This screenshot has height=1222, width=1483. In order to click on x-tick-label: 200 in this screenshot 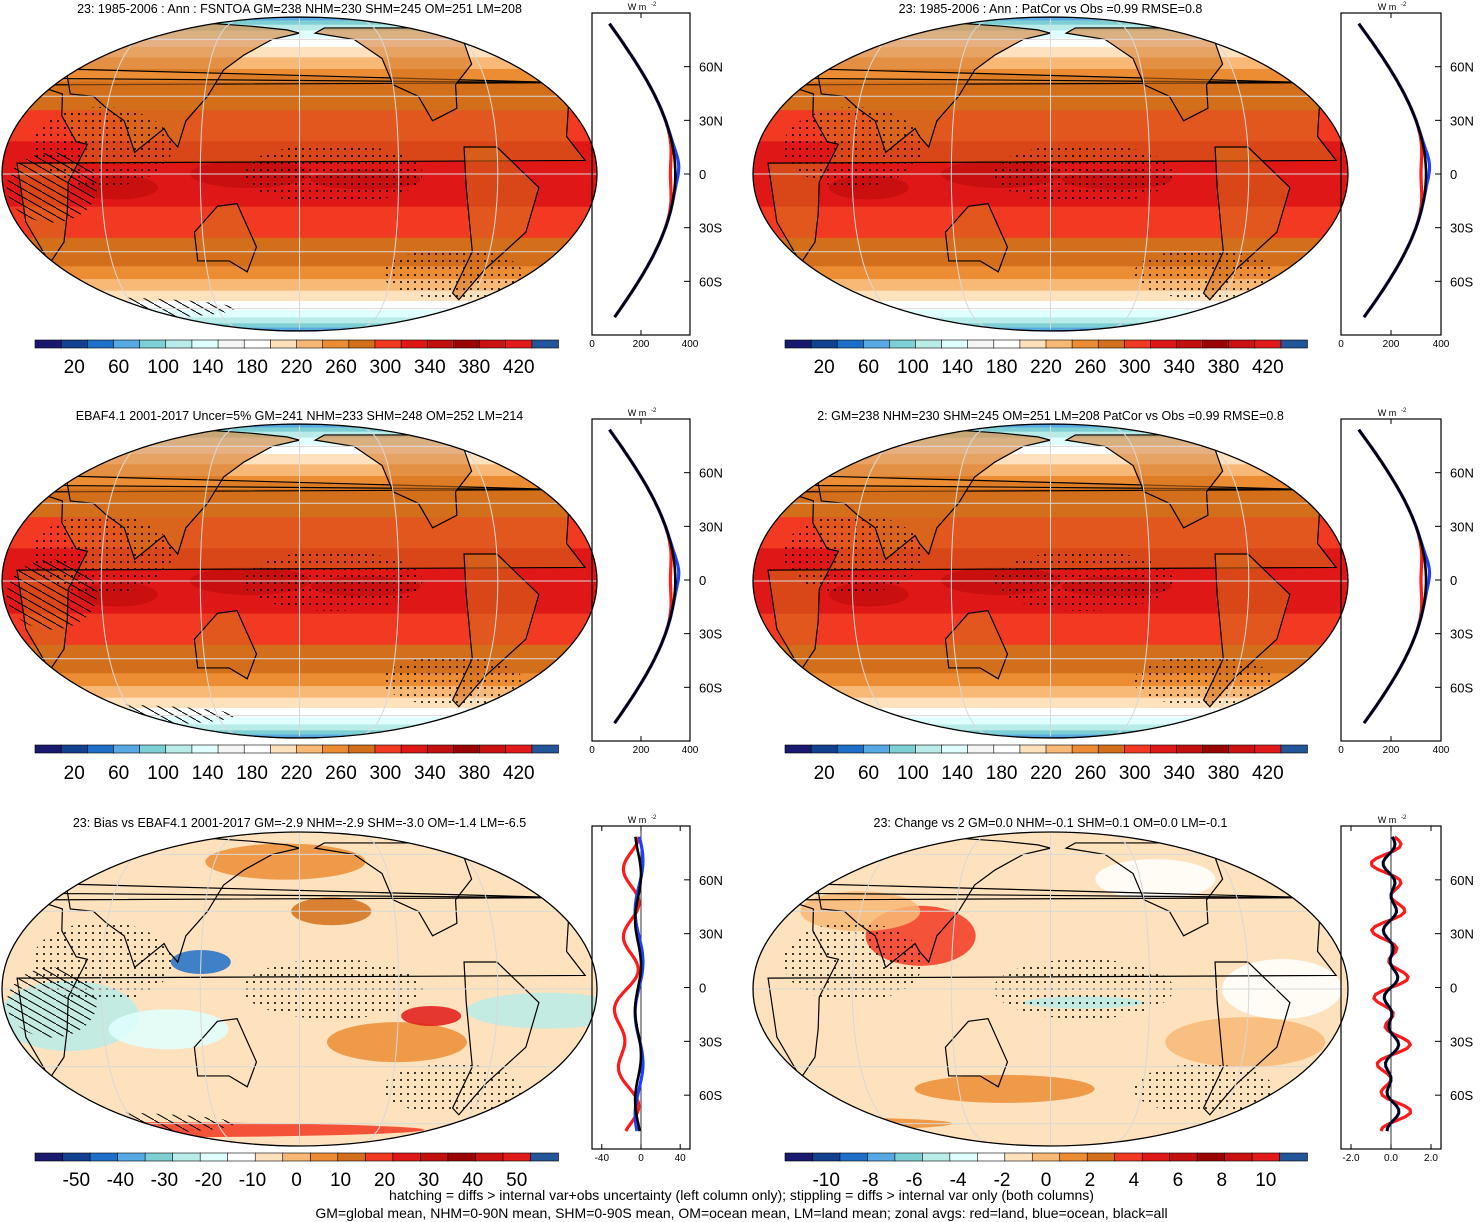, I will do `click(1391, 344)`.